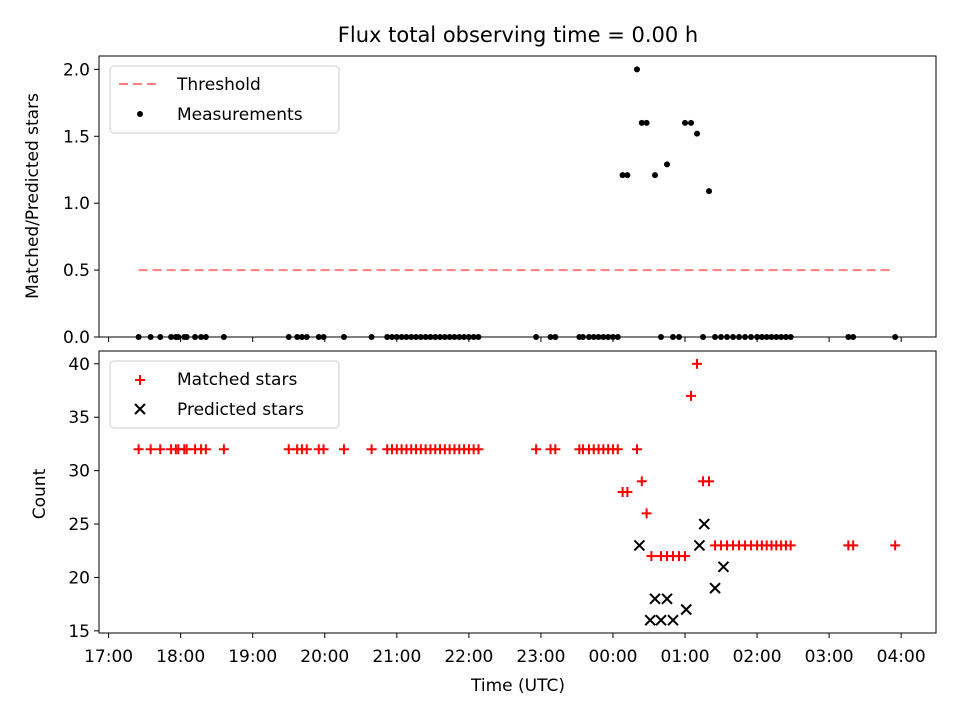 Image resolution: width=960 pixels, height=720 pixels. Describe the element at coordinates (79, 525) in the screenshot. I see `bottom-y-tick-label: 25` at that location.